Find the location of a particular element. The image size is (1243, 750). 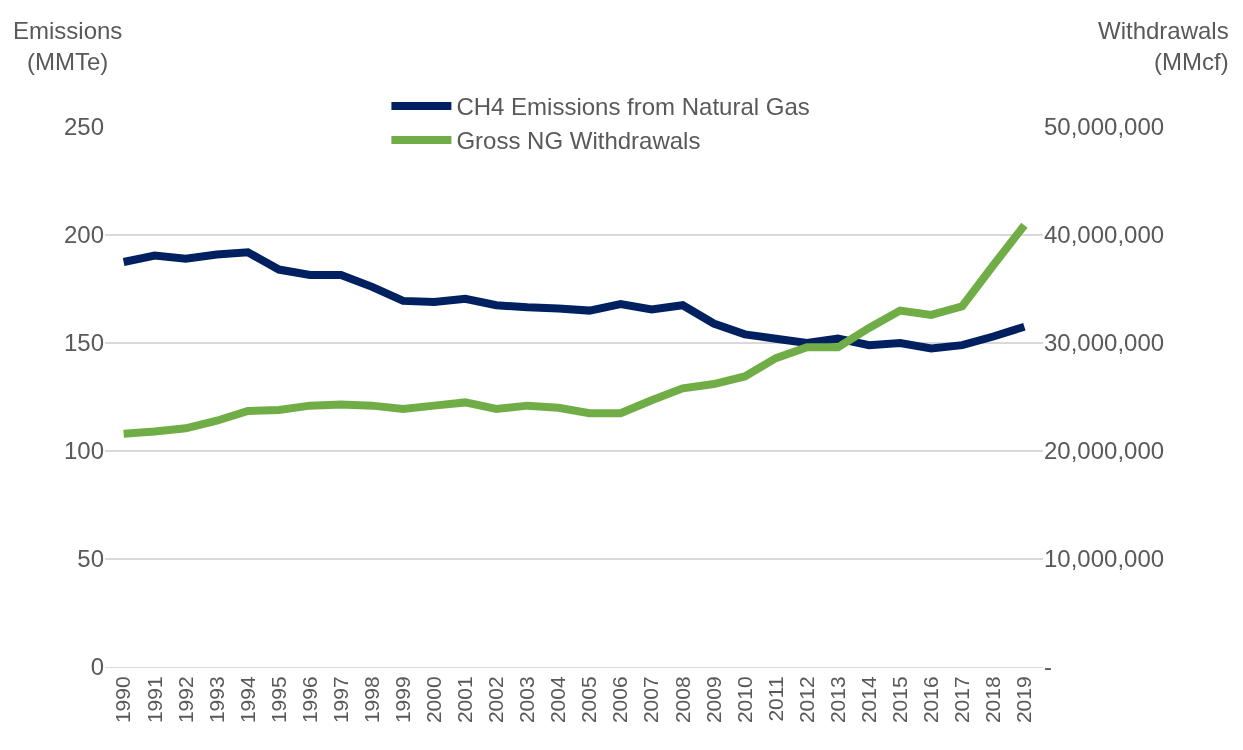

y-tick-label: 50 is located at coordinates (90, 559).